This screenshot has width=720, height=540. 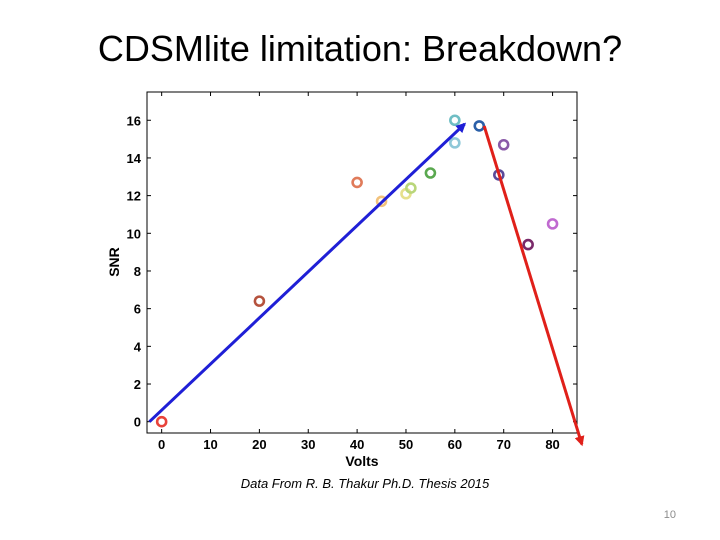 I want to click on x-tick-label: 0, so click(x=161, y=444).